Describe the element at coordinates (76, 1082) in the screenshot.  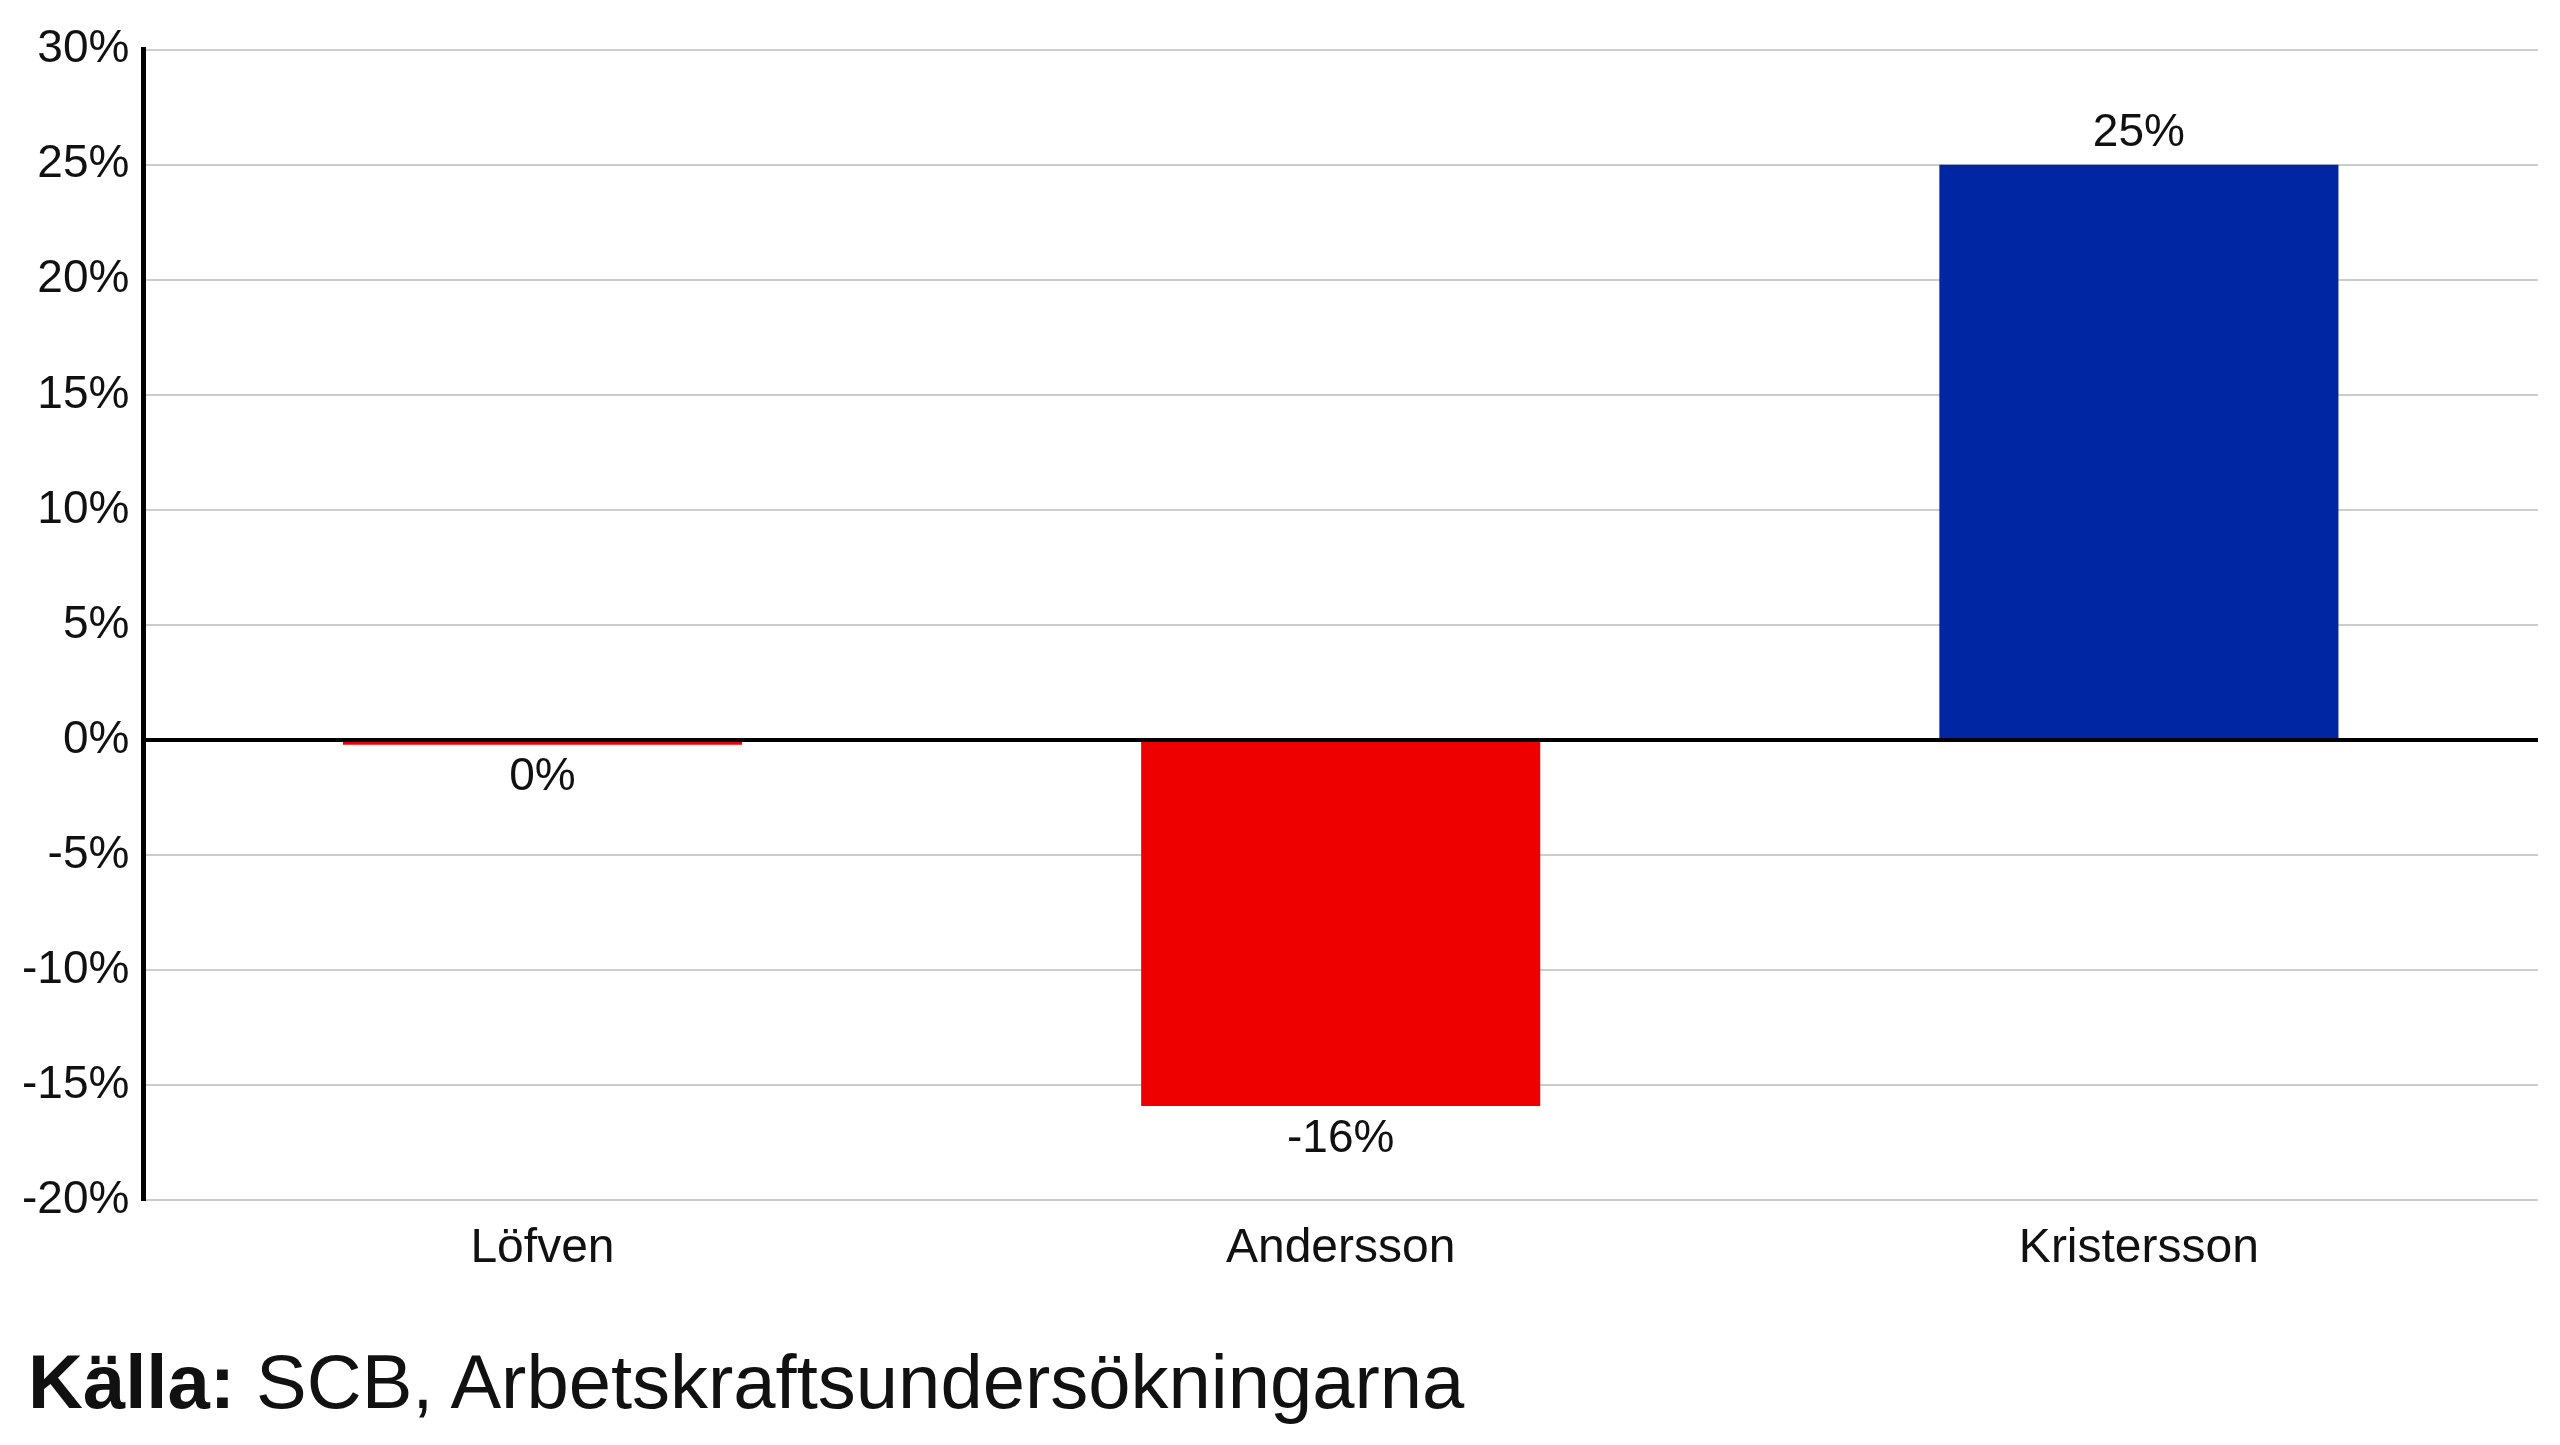
I see `y-tick-label: -15%` at that location.